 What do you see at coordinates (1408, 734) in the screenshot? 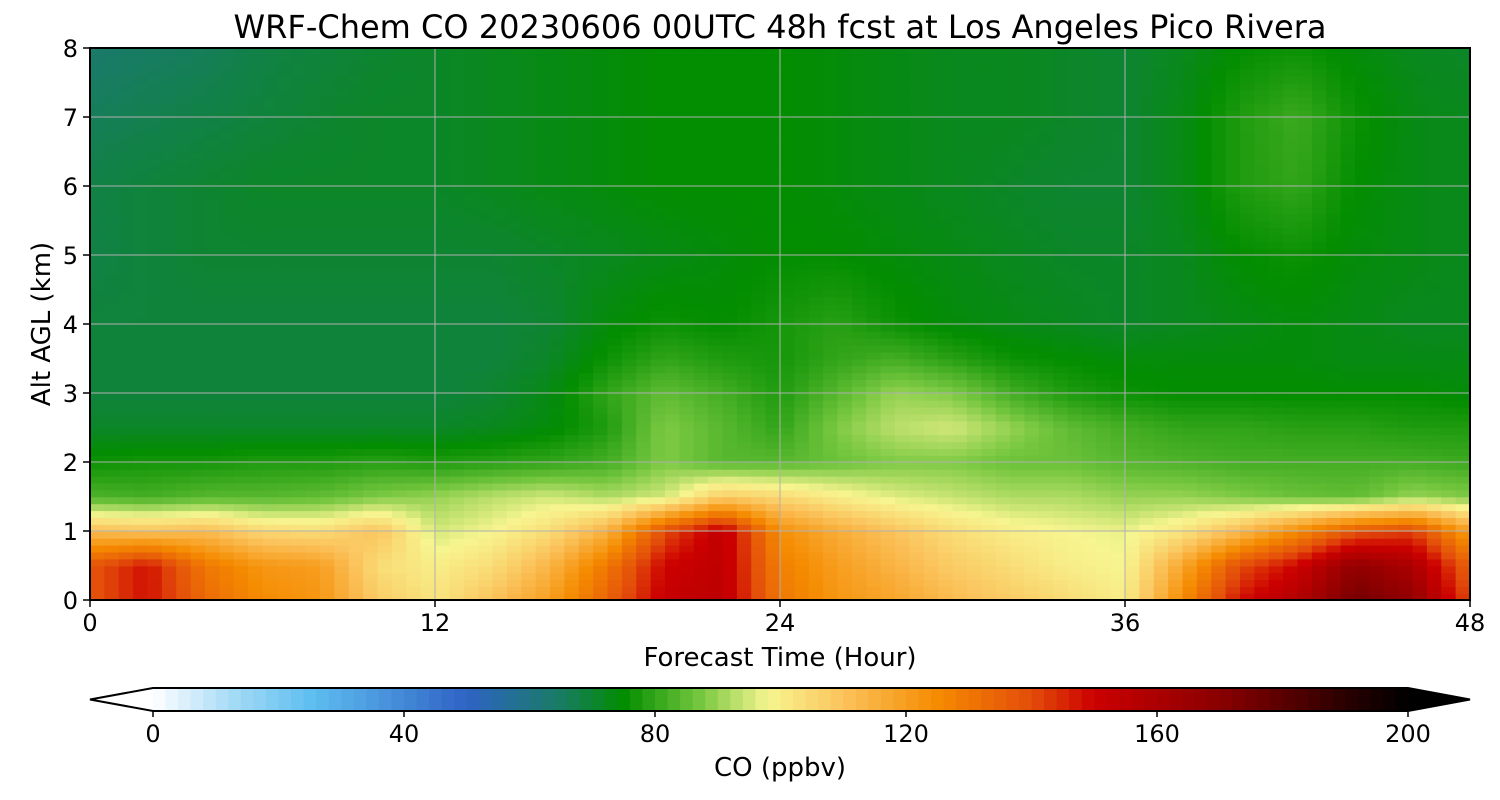
I see `colorbar-tick-label: 200` at bounding box center [1408, 734].